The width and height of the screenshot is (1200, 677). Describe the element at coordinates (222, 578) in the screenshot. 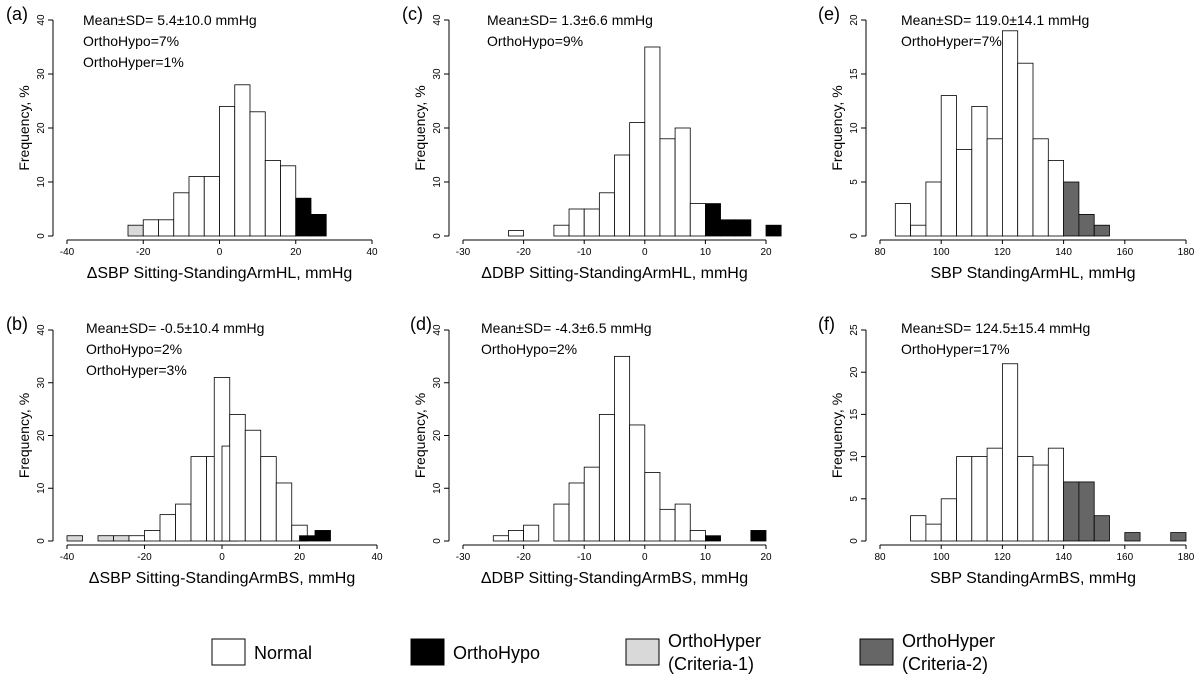

I see `x-axis-label: ΔSBP Sitting-StandingArmBS, mmHg` at that location.